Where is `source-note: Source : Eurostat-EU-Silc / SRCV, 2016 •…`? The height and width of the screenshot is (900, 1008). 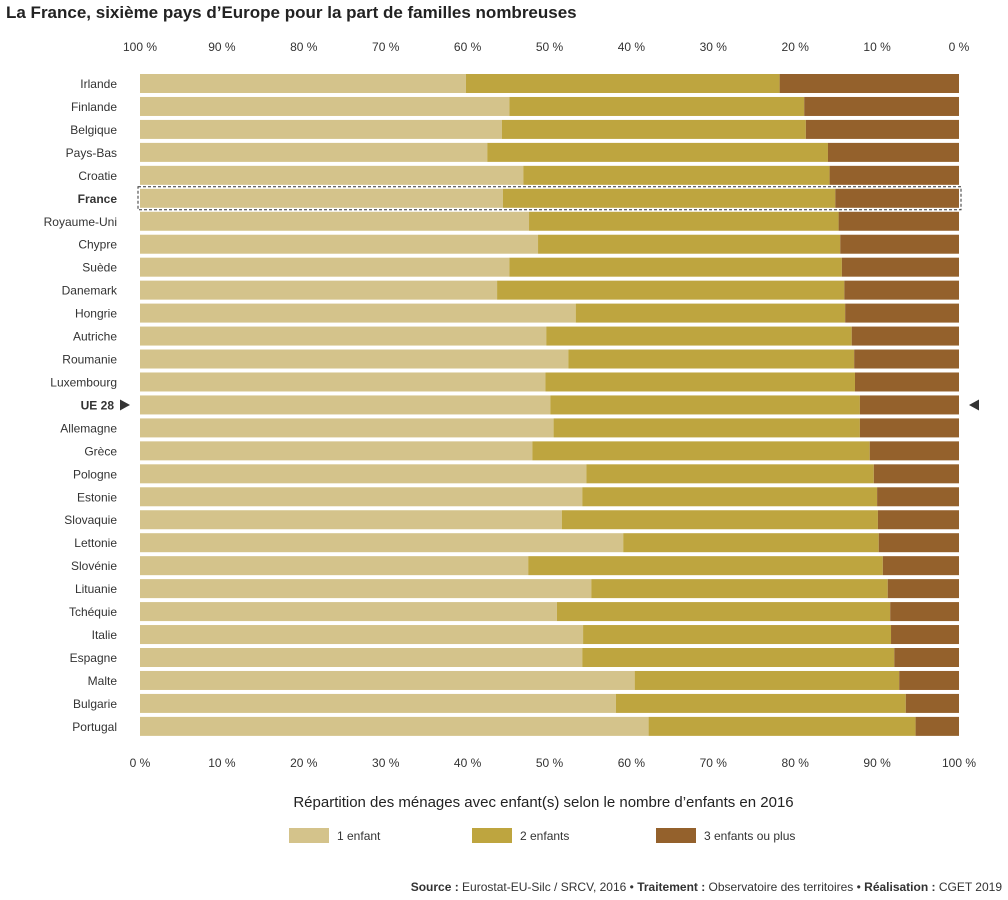
source-note: Source : Eurostat-EU-Silc / SRCV, 2016 •… is located at coordinates (706, 887).